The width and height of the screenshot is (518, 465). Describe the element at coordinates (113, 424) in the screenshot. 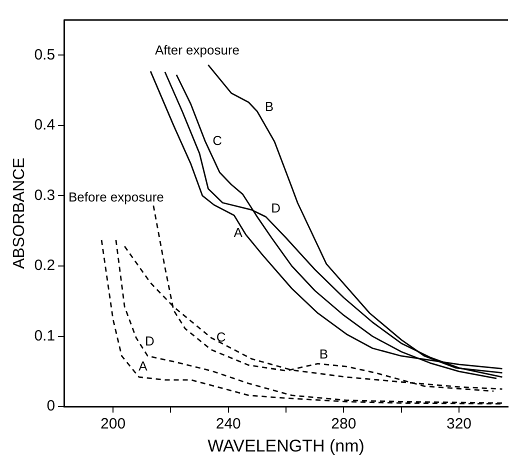

I see `x-tick-label: 200` at that location.